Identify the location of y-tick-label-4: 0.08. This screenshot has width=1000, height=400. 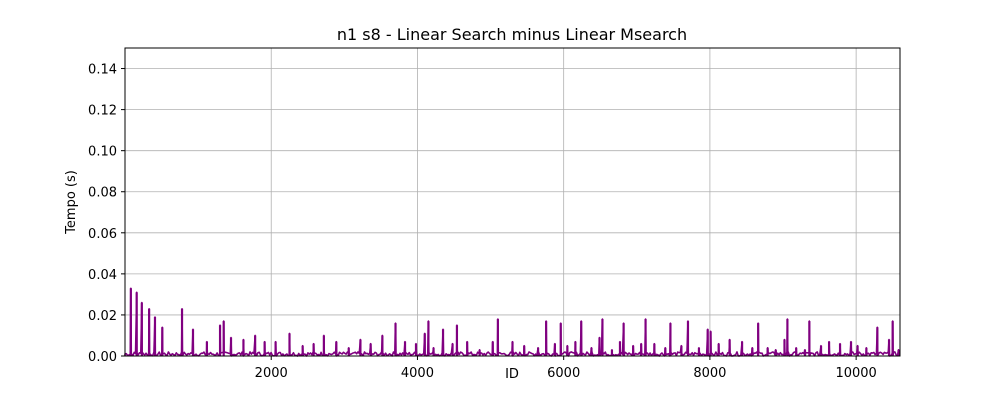
(102, 193).